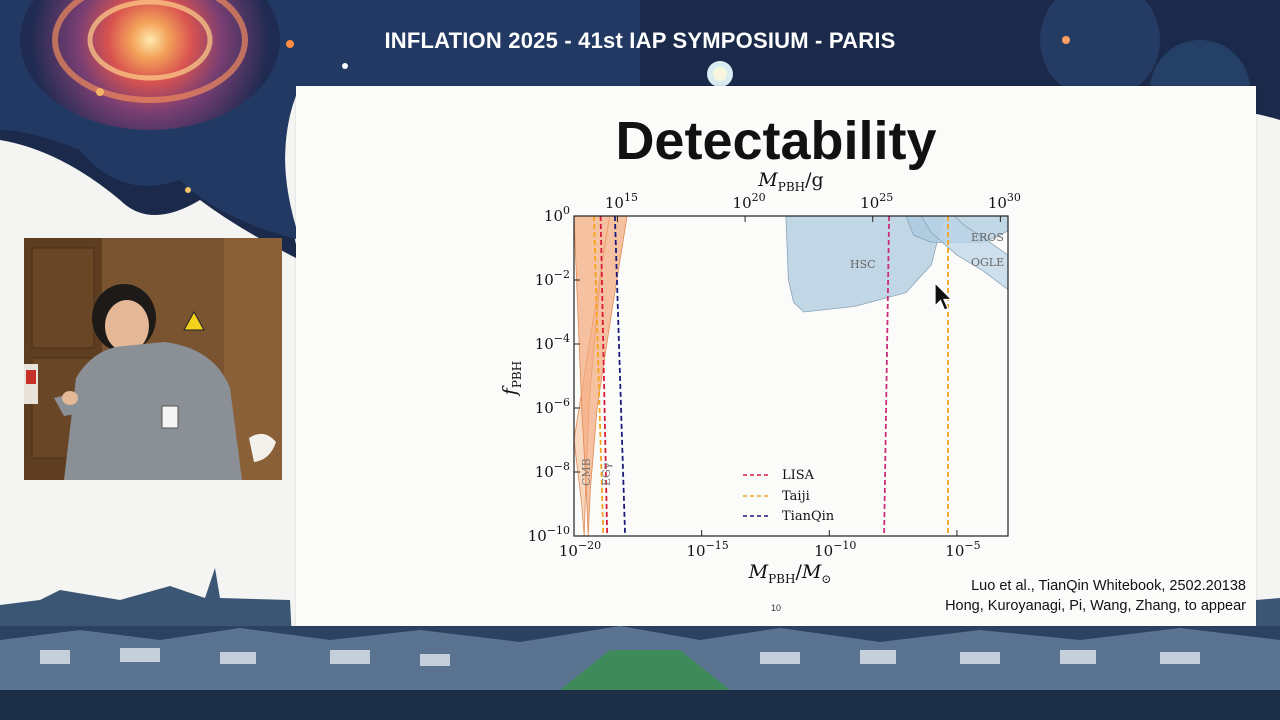  I want to click on legend-label-taiji: Taiji, so click(796, 496).